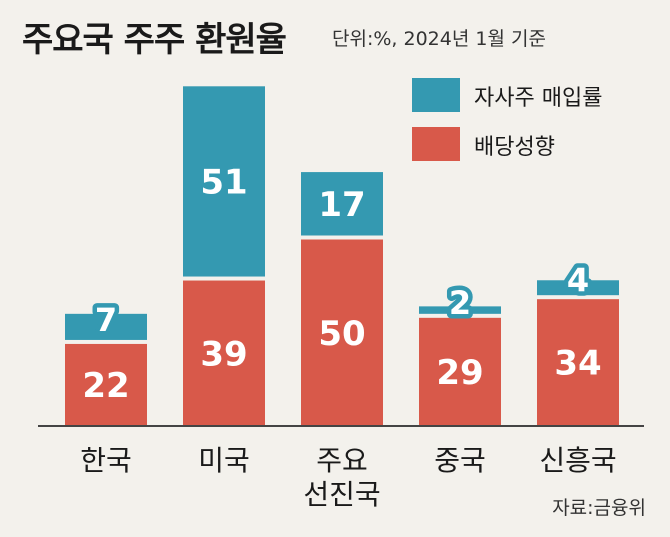  I want to click on category-label: 미국, so click(224, 460).